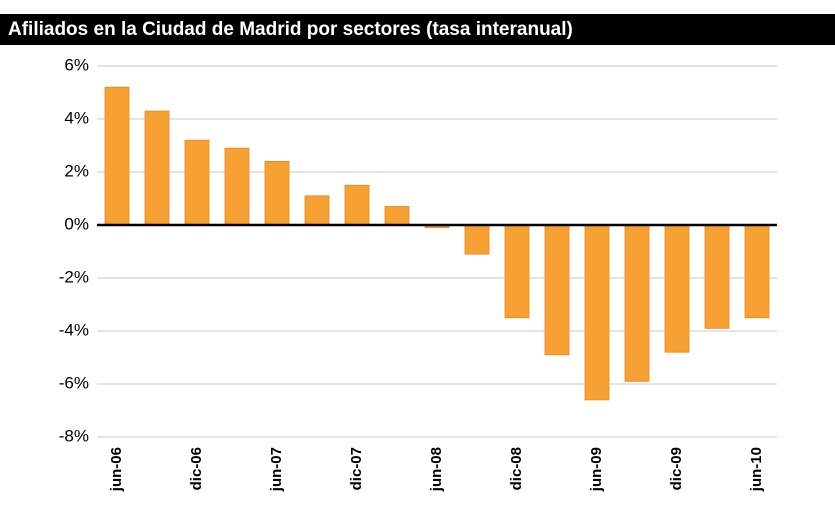  I want to click on y-tick-label: -6%, so click(74, 382).